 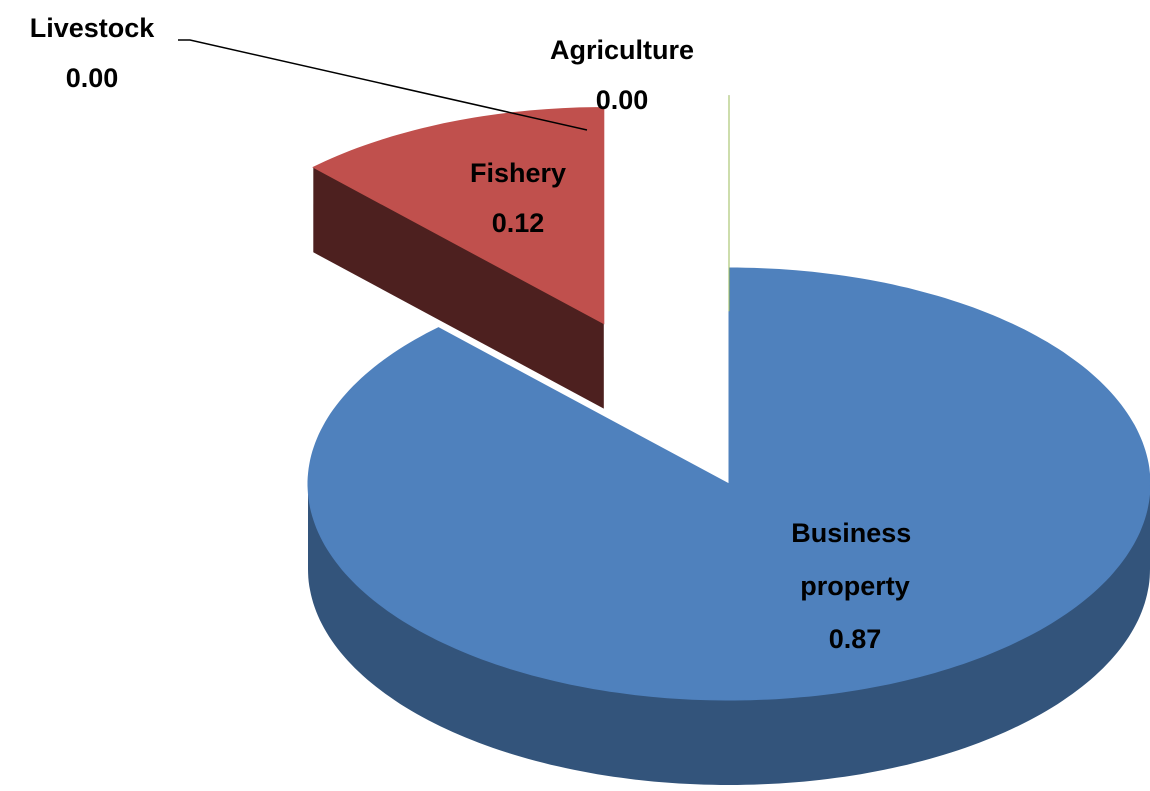 I want to click on label-line: Agriculture, so click(x=622, y=50).